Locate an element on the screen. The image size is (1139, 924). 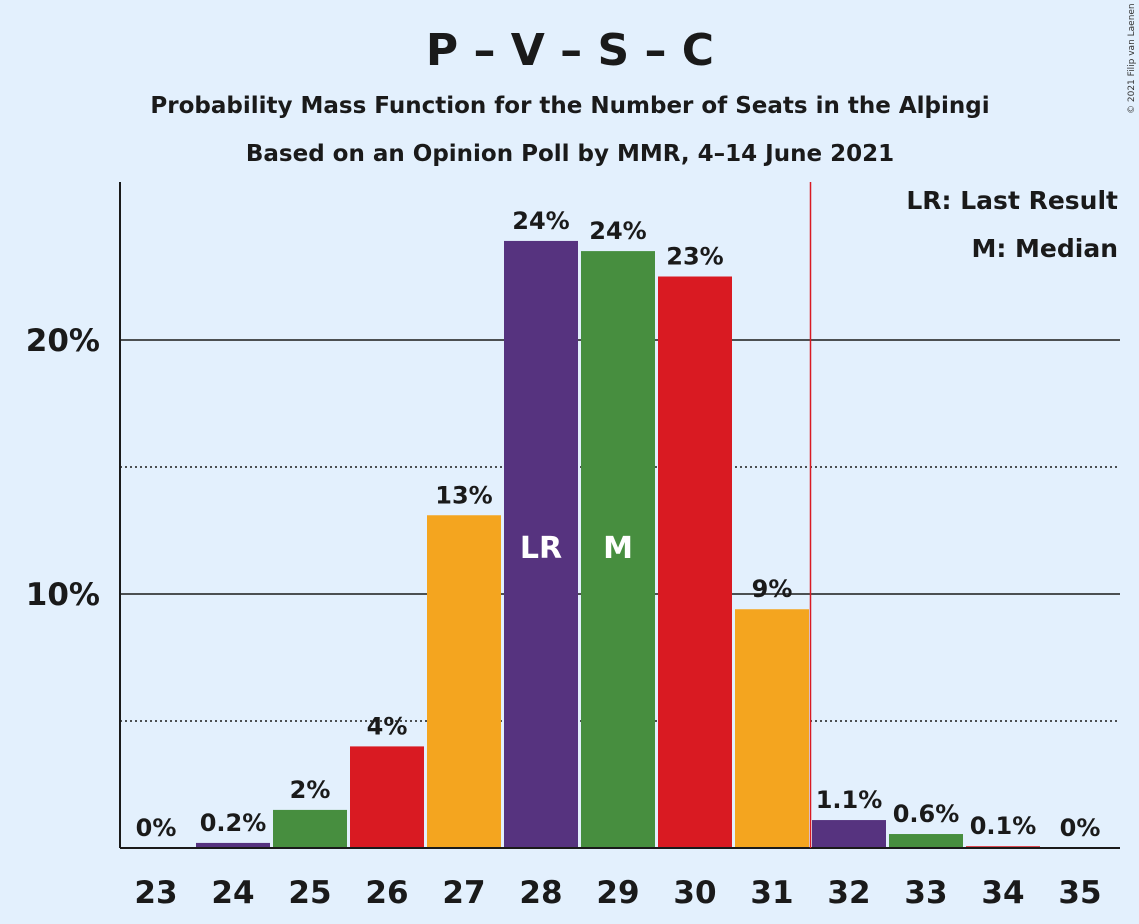
data-label-32: 1.1% is located at coordinates (849, 800).